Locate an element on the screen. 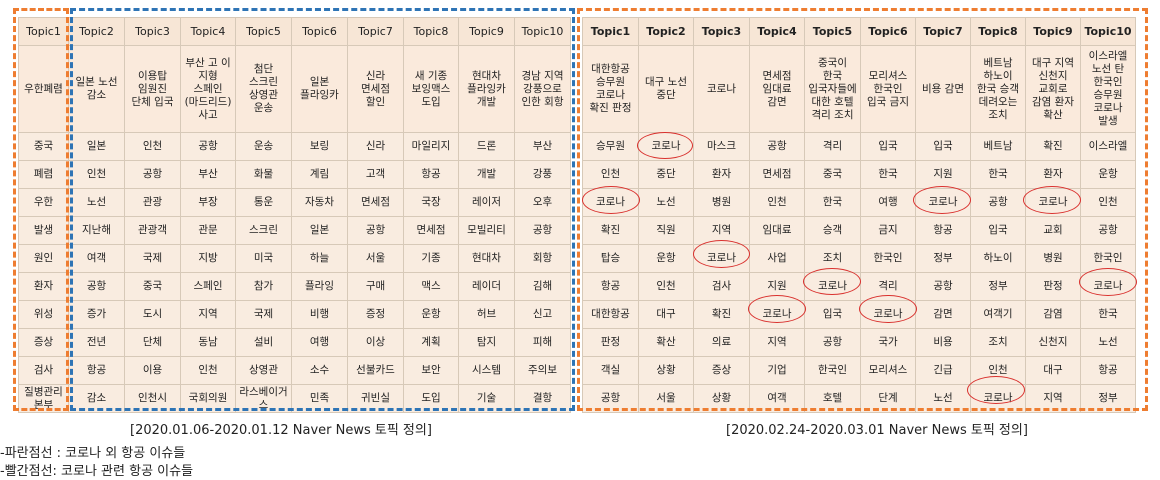 The width and height of the screenshot is (1160, 480). keyword-cell: 기종 is located at coordinates (431, 258).